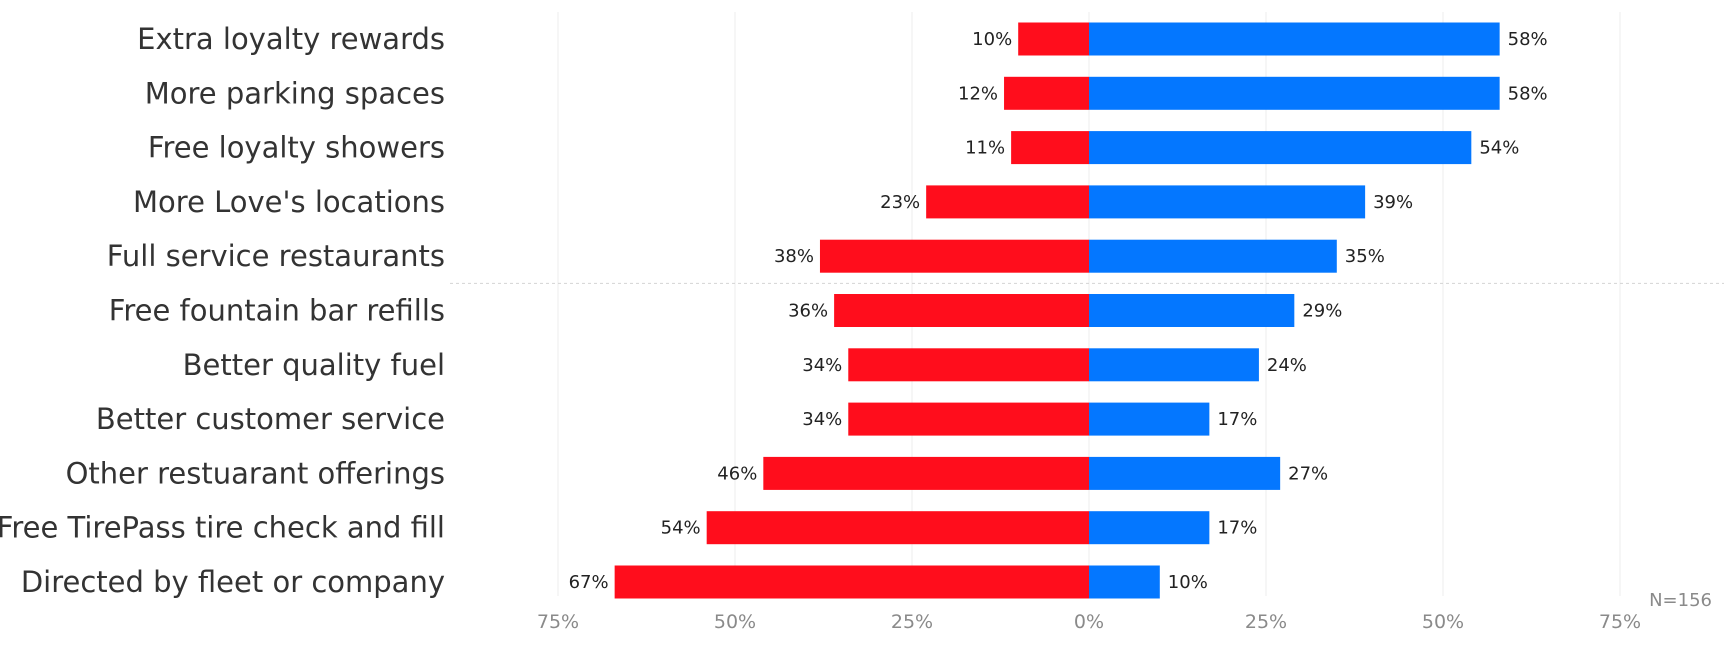 Image resolution: width=1736 pixels, height=646 pixels. I want to click on value-label-left: 38%, so click(794, 256).